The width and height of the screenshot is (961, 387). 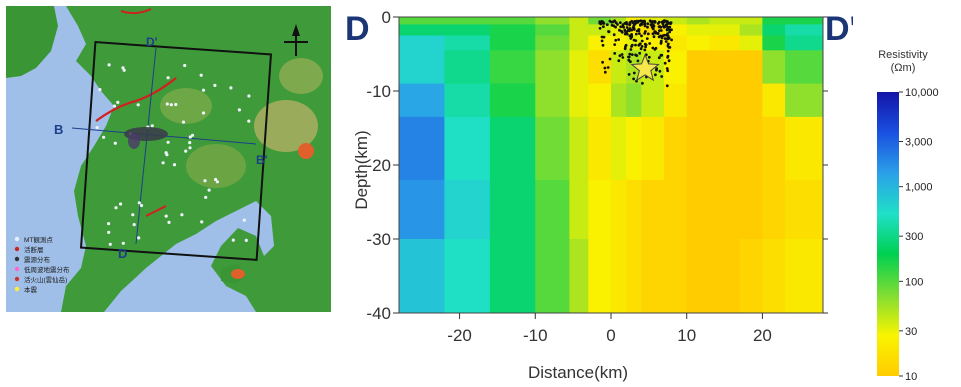 What do you see at coordinates (378, 165) in the screenshot?
I see `y-tick-label: -20` at bounding box center [378, 165].